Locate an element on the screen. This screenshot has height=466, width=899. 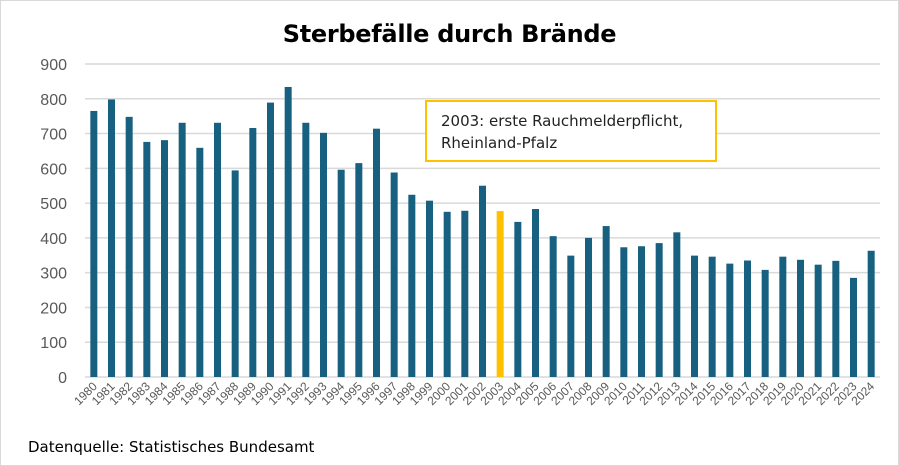
data-source: Datenquelle: Statistisches Bundesamt is located at coordinates (171, 447).